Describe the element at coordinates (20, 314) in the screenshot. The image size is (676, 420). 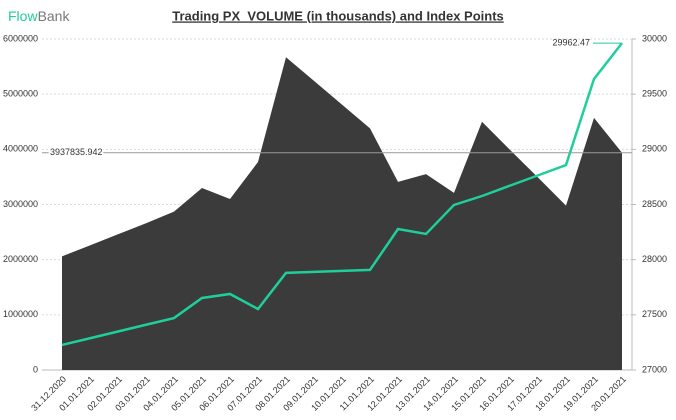
I see `y-tick-label: 1000000` at that location.